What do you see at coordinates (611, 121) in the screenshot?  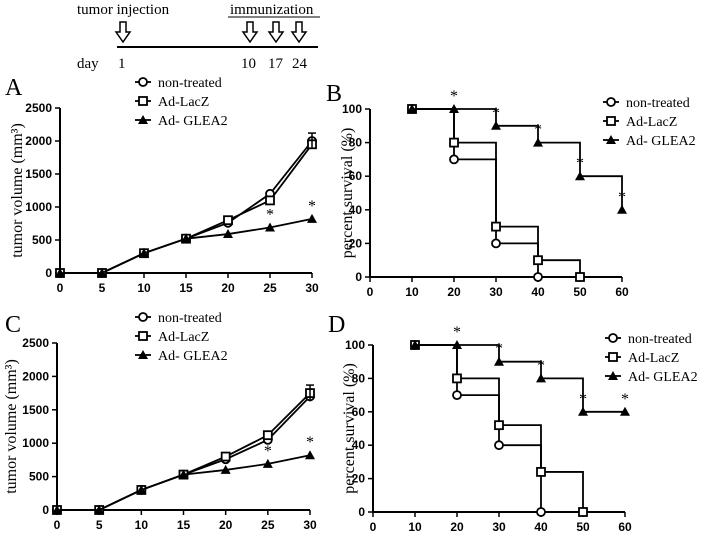 I see `panel-b-legend-marker-ad-lacz` at bounding box center [611, 121].